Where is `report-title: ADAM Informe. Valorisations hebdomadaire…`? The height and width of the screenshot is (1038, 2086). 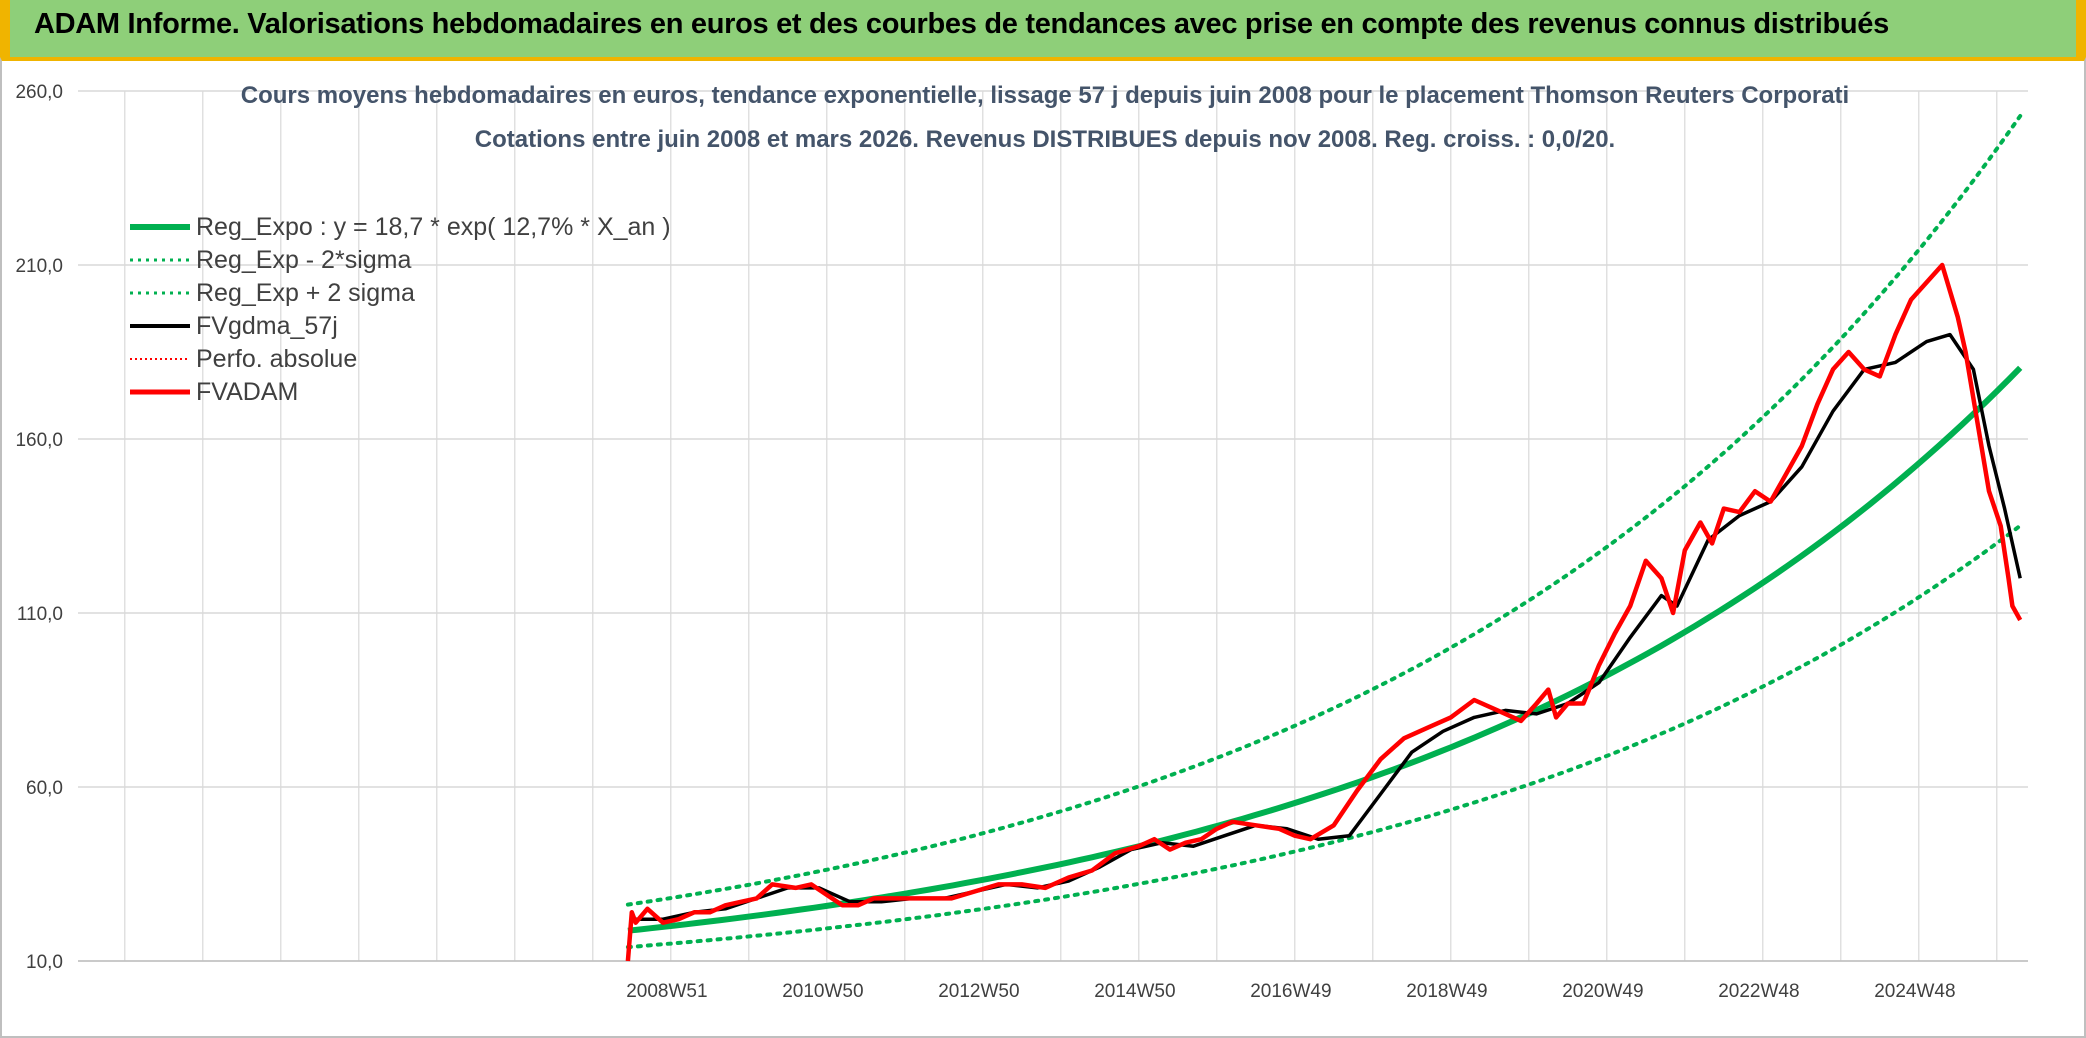 report-title: ADAM Informe. Valorisations hebdomadaire… is located at coordinates (961, 24).